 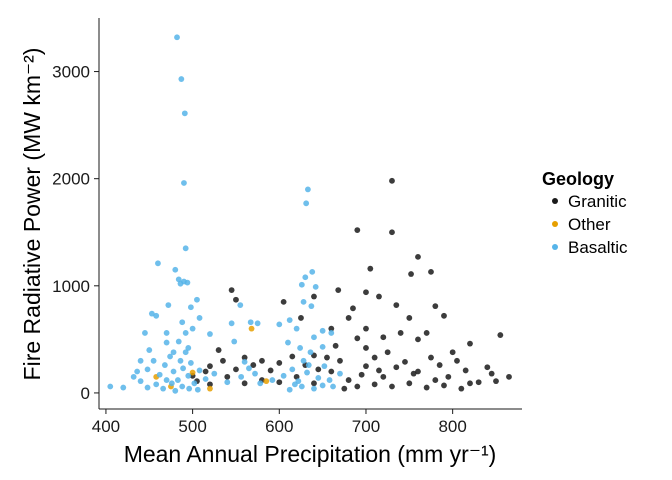 I want to click on x-axis-ticks: 400 500 600 700 800, so click(x=279, y=422).